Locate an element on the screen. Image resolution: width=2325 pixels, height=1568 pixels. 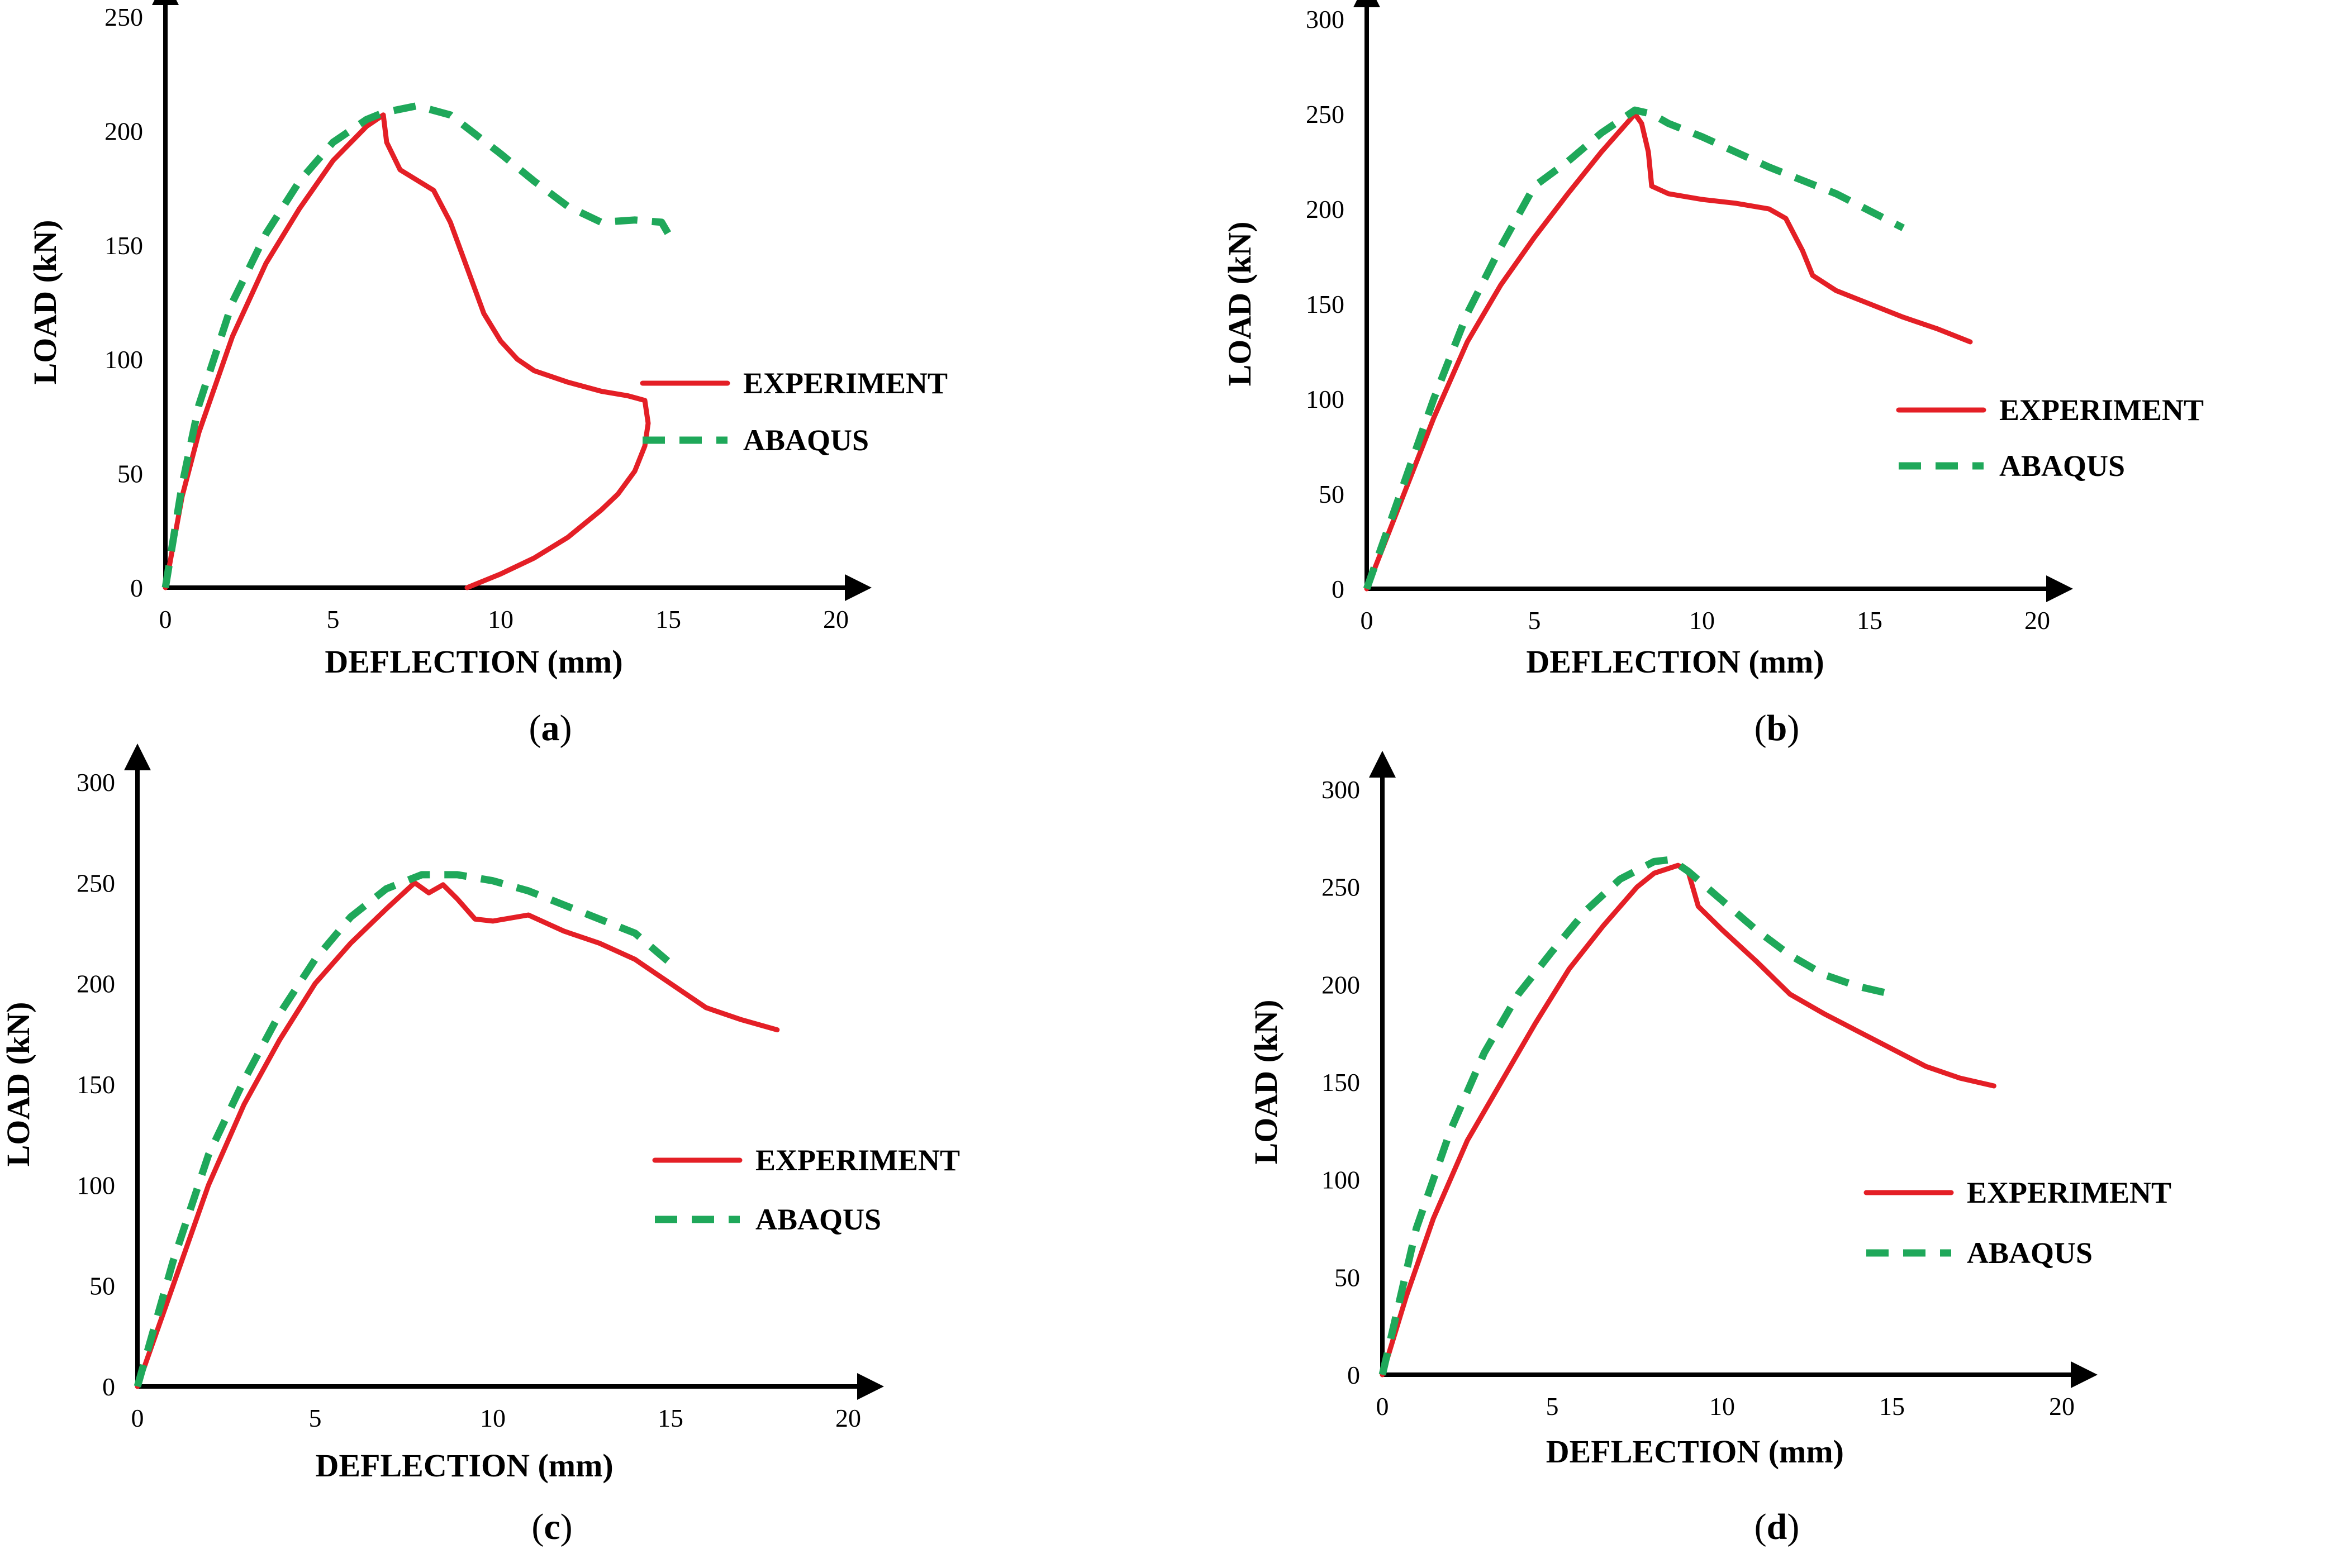
panel-caption: (d) is located at coordinates (1778, 1527).